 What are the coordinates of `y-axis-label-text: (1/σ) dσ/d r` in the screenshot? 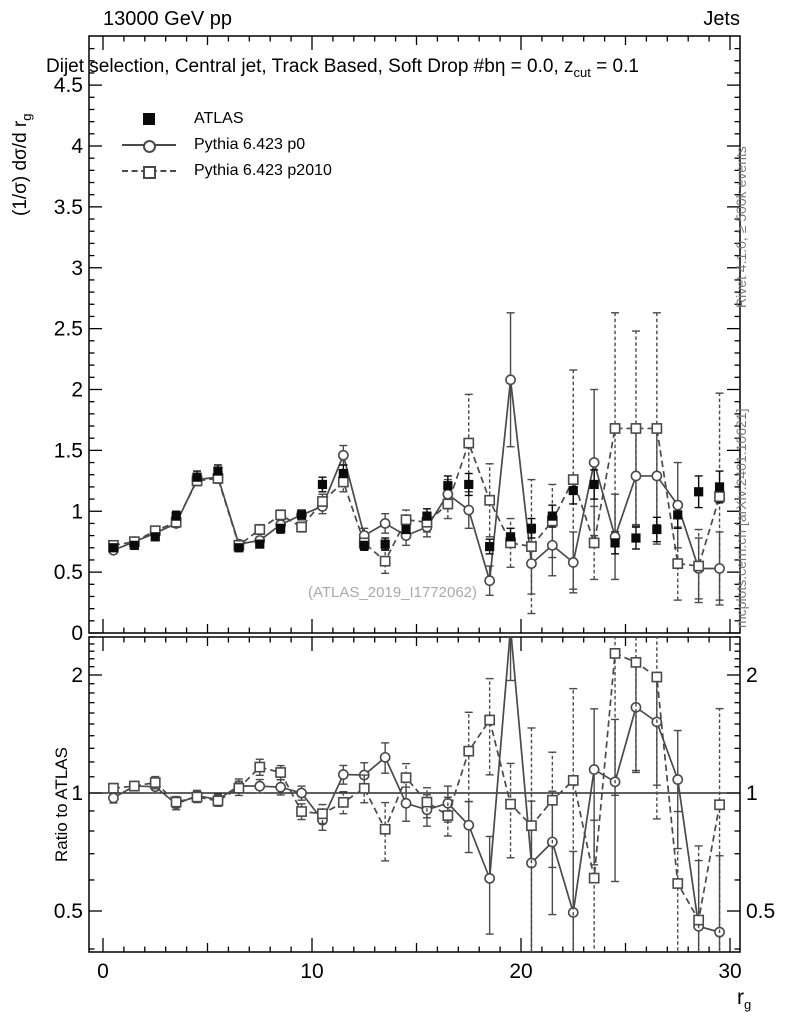 It's located at (20, 168).